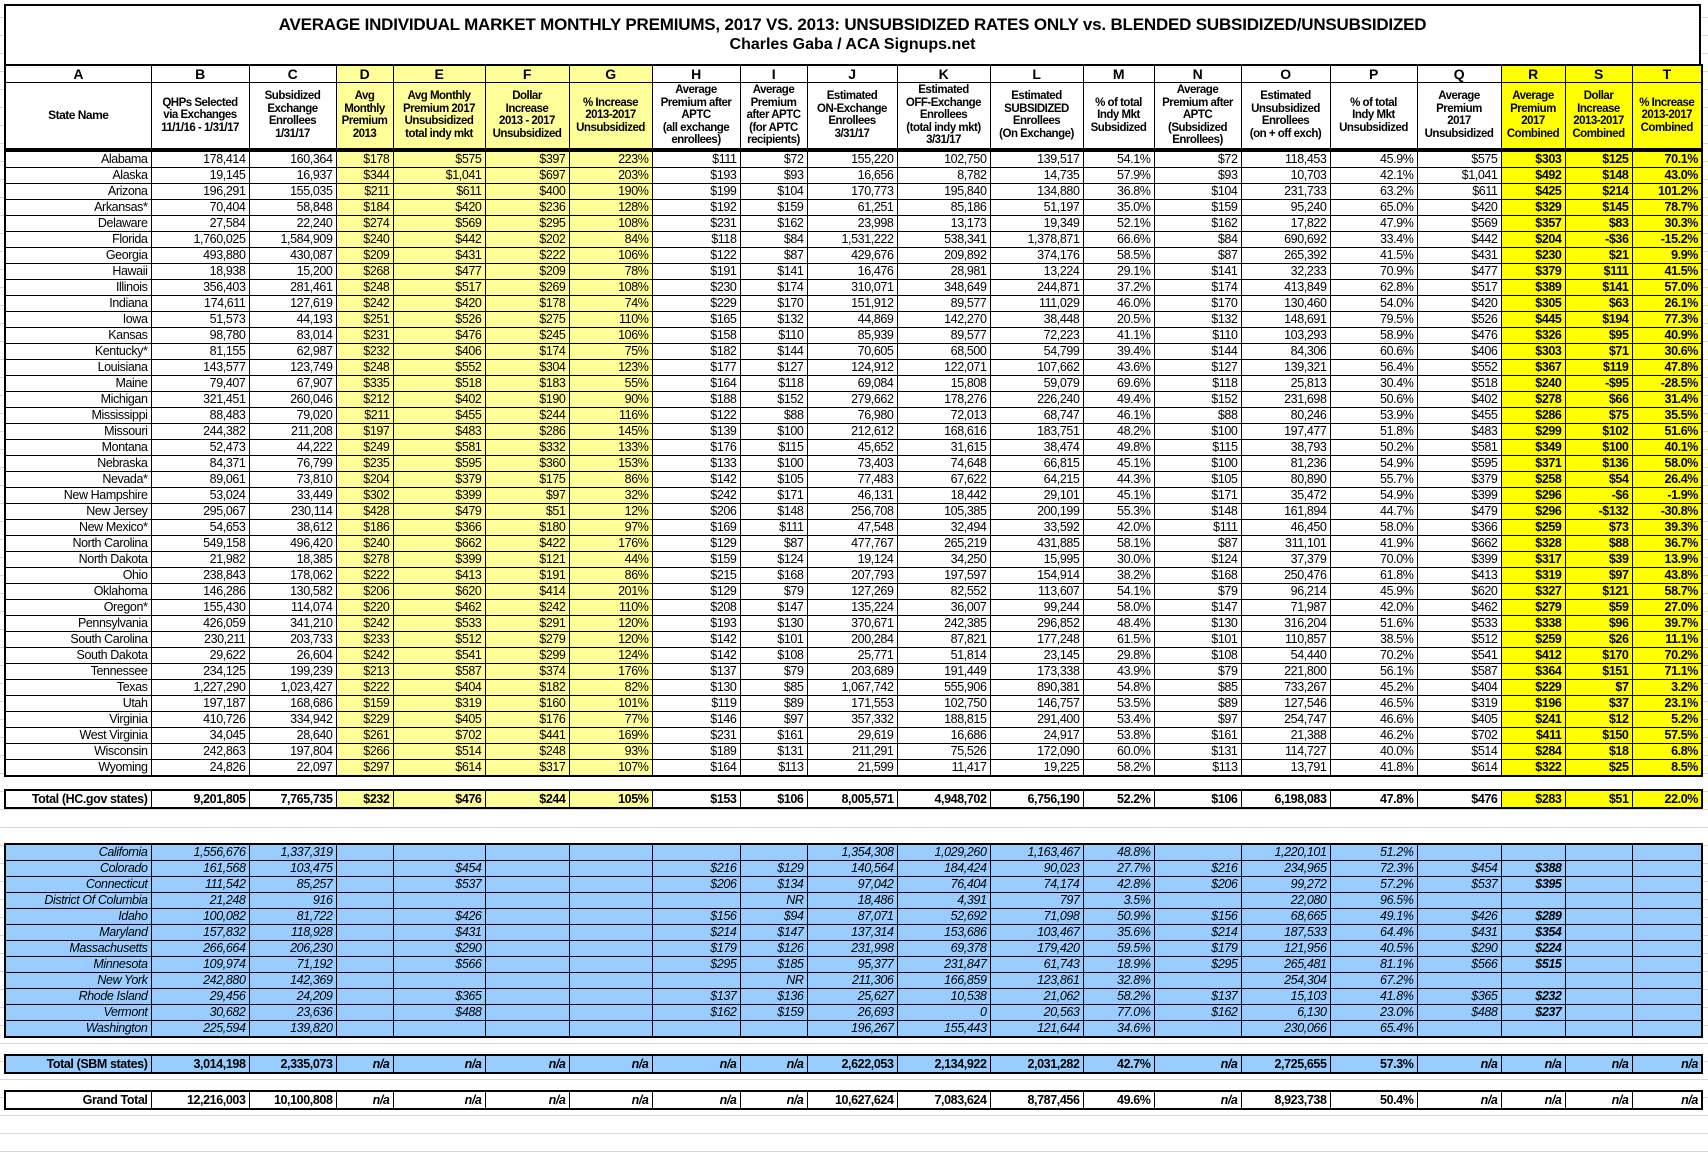 This screenshot has height=1169, width=1708. I want to click on cell-K: 105,385, so click(943, 511).